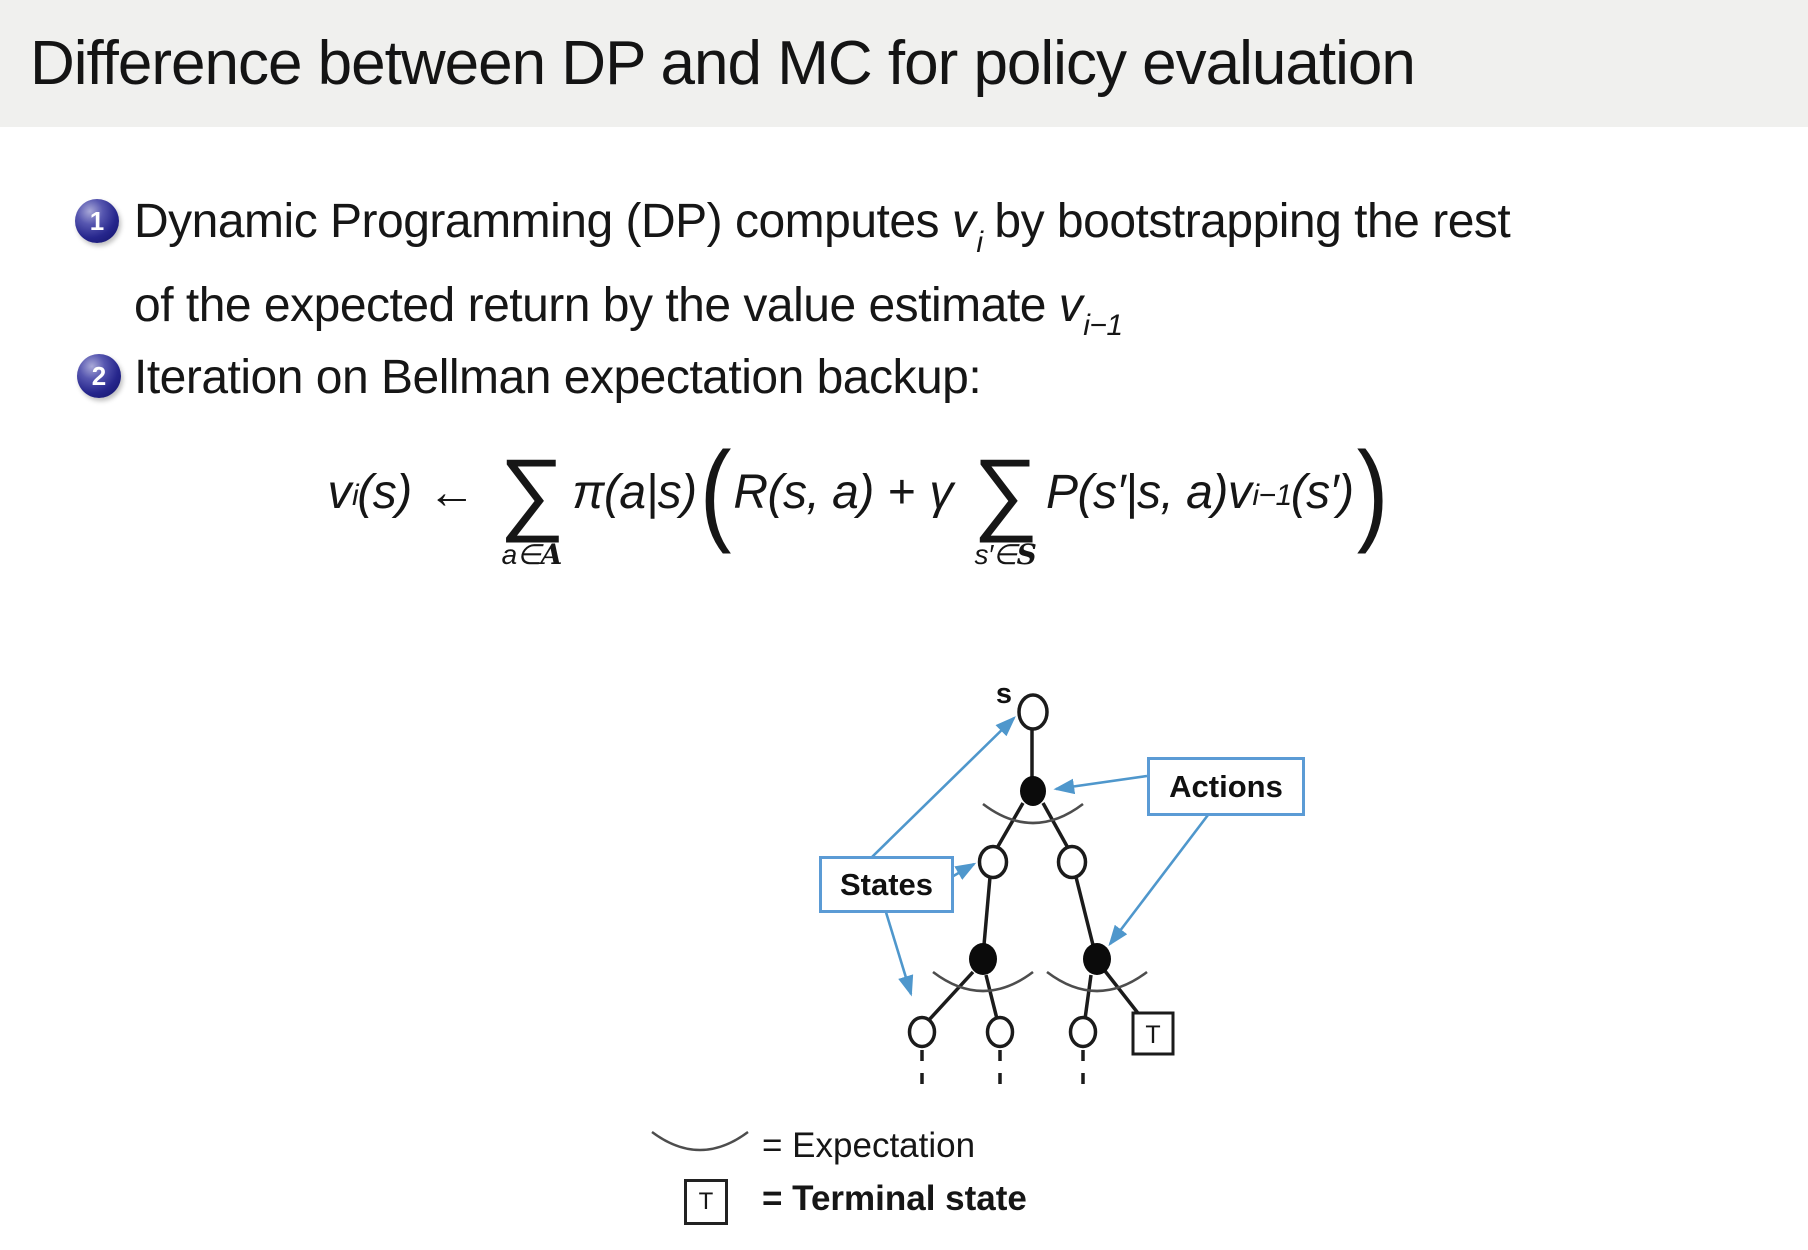 The width and height of the screenshot is (1808, 1250). I want to click on expectation-arcs, so click(1040, 897).